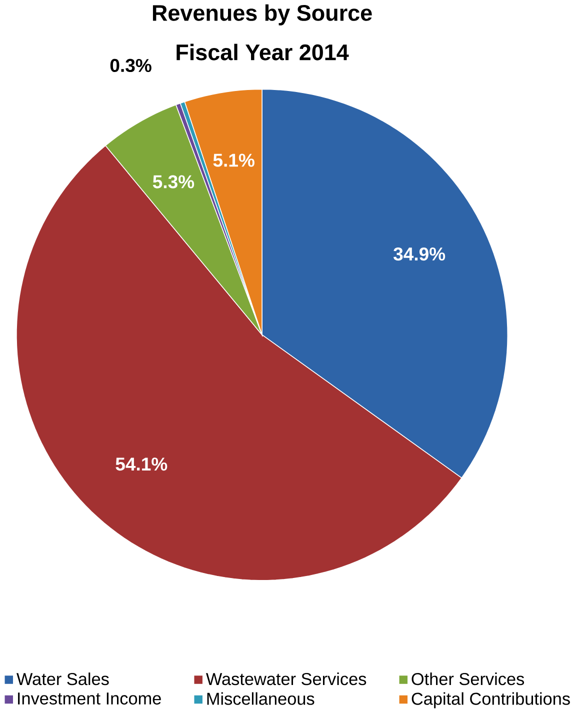 Image resolution: width=577 pixels, height=712 pixels. I want to click on legend-label: Water Sales, so click(62, 679).